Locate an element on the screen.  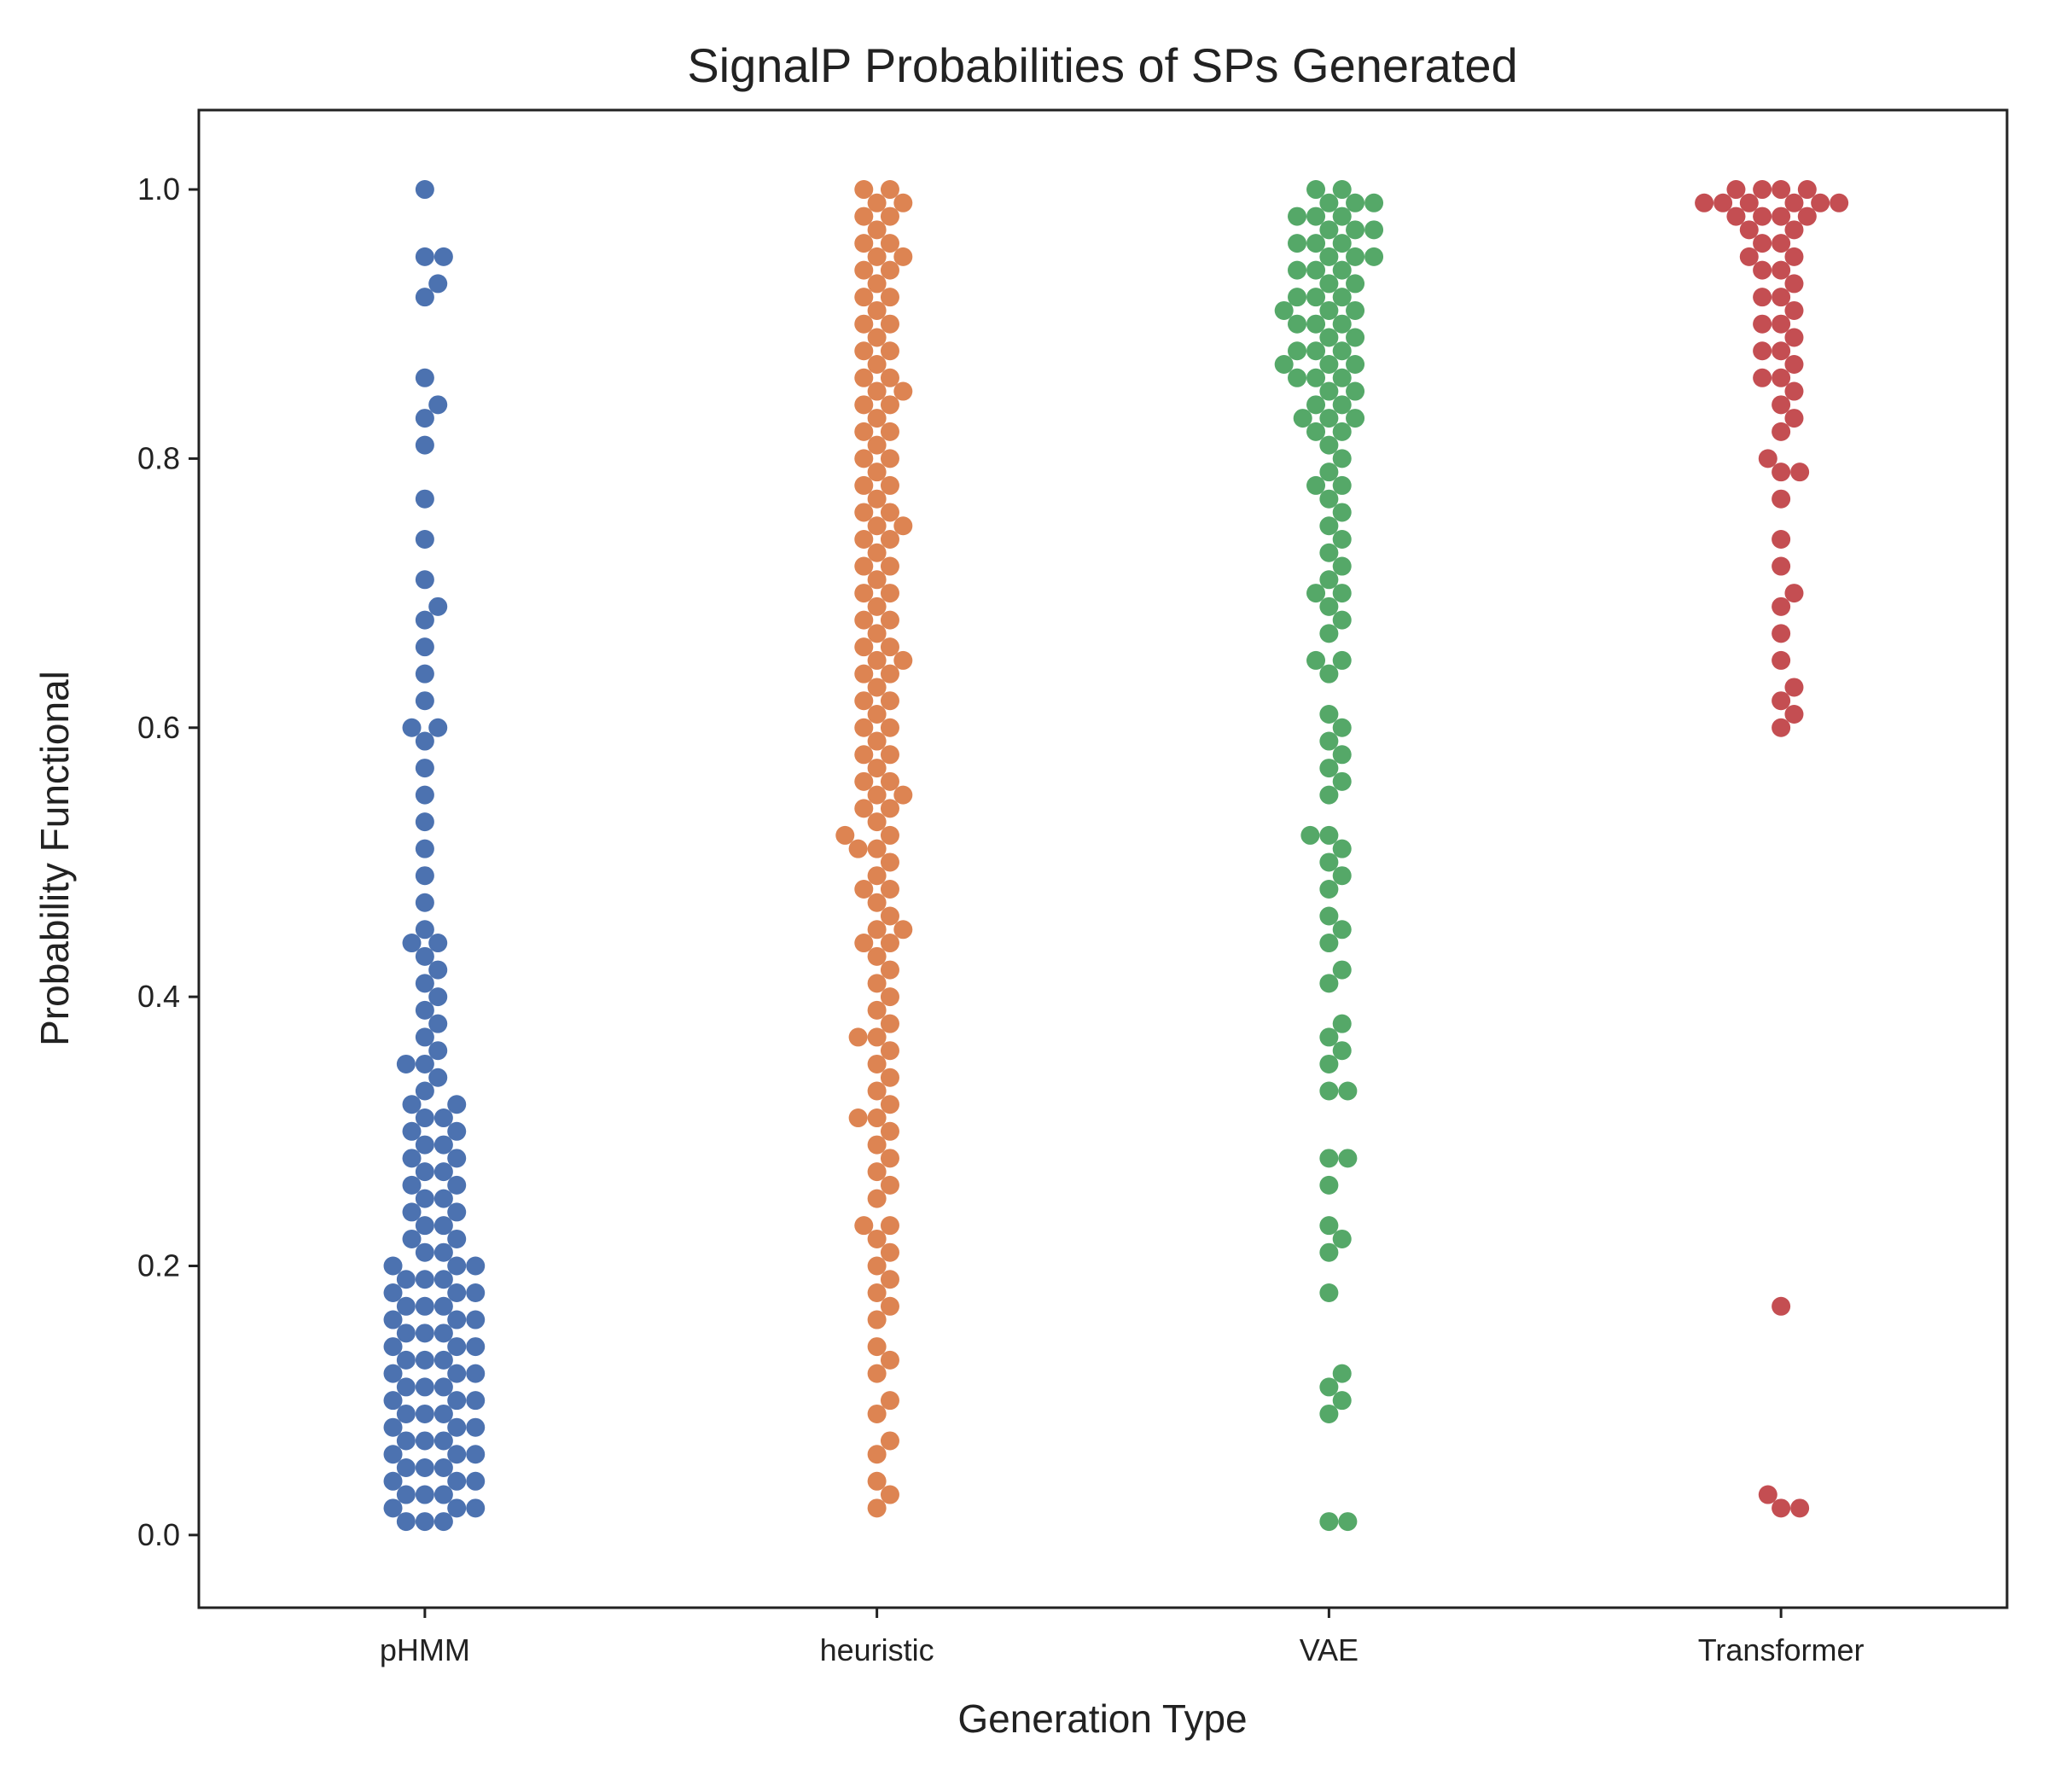
y-tick-label: 0.2 is located at coordinates (158, 1265).